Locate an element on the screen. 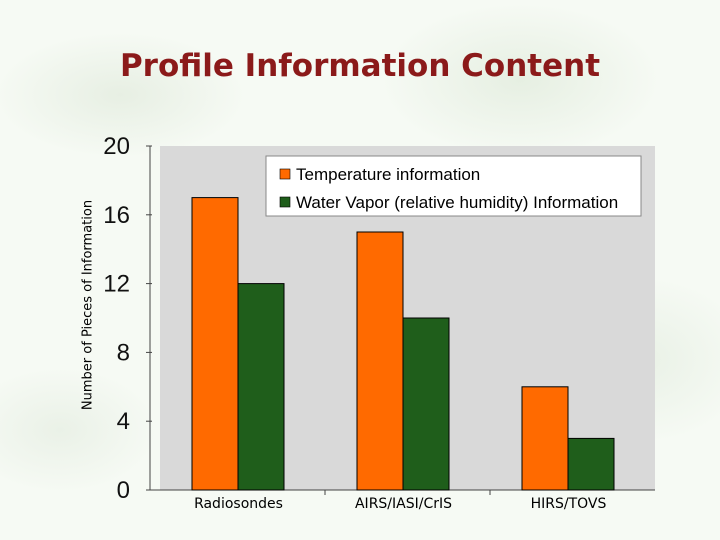 The height and width of the screenshot is (540, 720). y-tick-label: 0 is located at coordinates (123, 490).